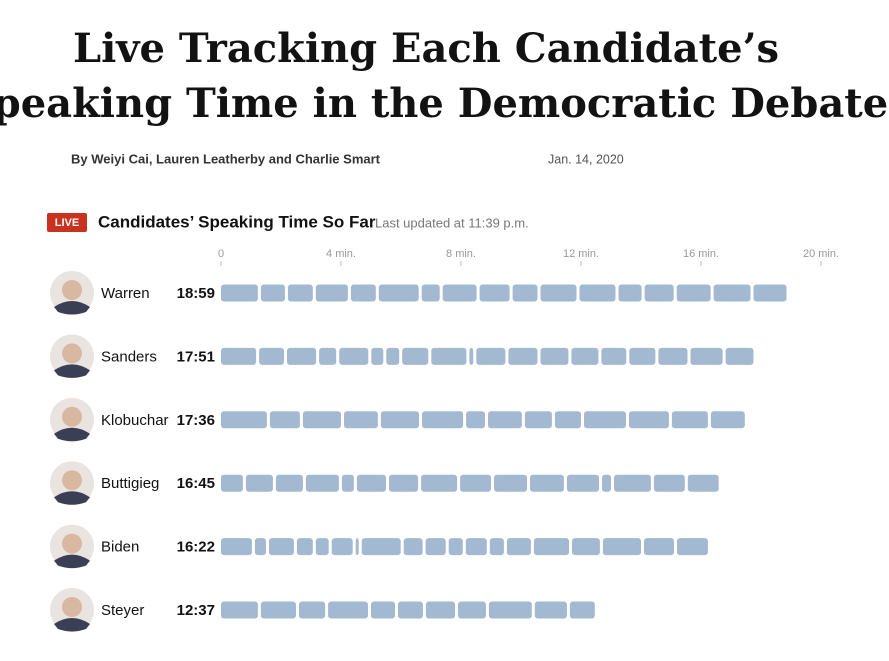 The width and height of the screenshot is (889, 661). Describe the element at coordinates (196, 420) in the screenshot. I see `speaking-total: 17:36` at that location.